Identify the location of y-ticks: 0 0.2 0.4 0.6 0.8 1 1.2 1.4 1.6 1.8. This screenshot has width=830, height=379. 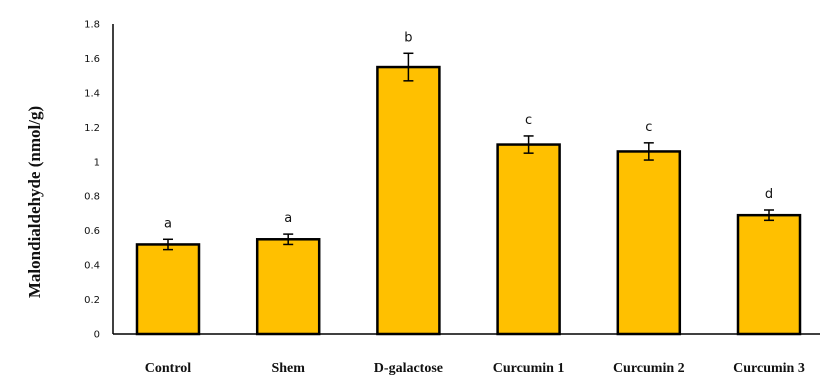
(92, 180).